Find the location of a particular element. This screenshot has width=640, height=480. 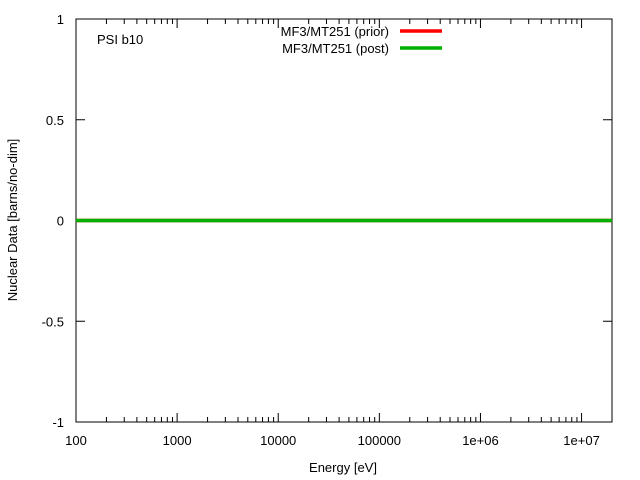

x-tick-labels: 100 1000 10000 100000 1e+06 1e+07 is located at coordinates (332, 440).